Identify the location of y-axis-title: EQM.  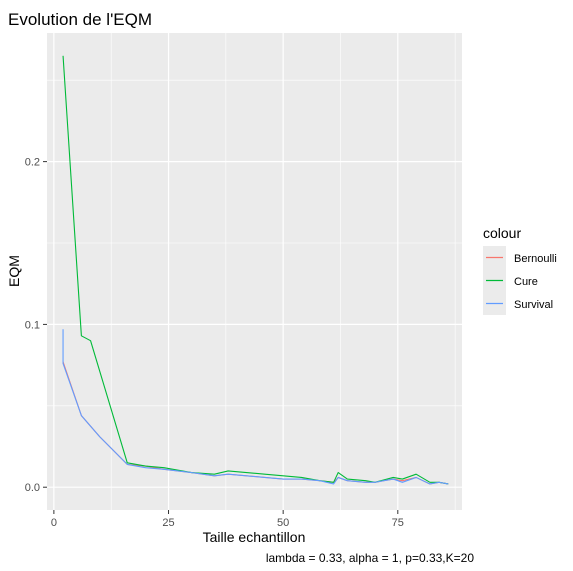
(14, 271).